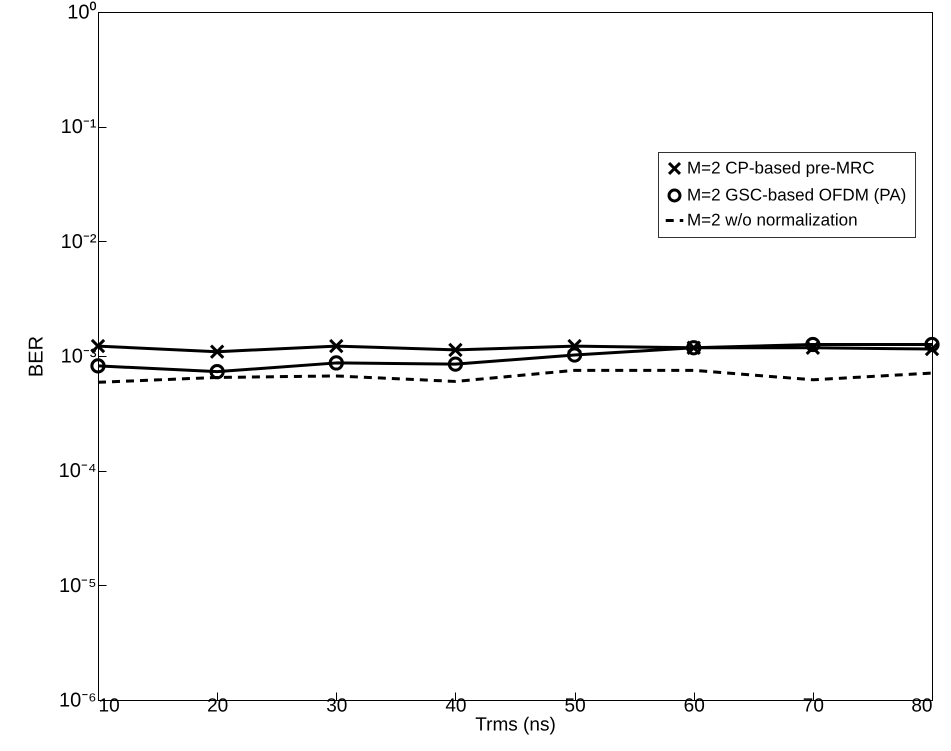  What do you see at coordinates (772, 220) in the screenshot?
I see `legend-label: M=2 w/o normalization` at bounding box center [772, 220].